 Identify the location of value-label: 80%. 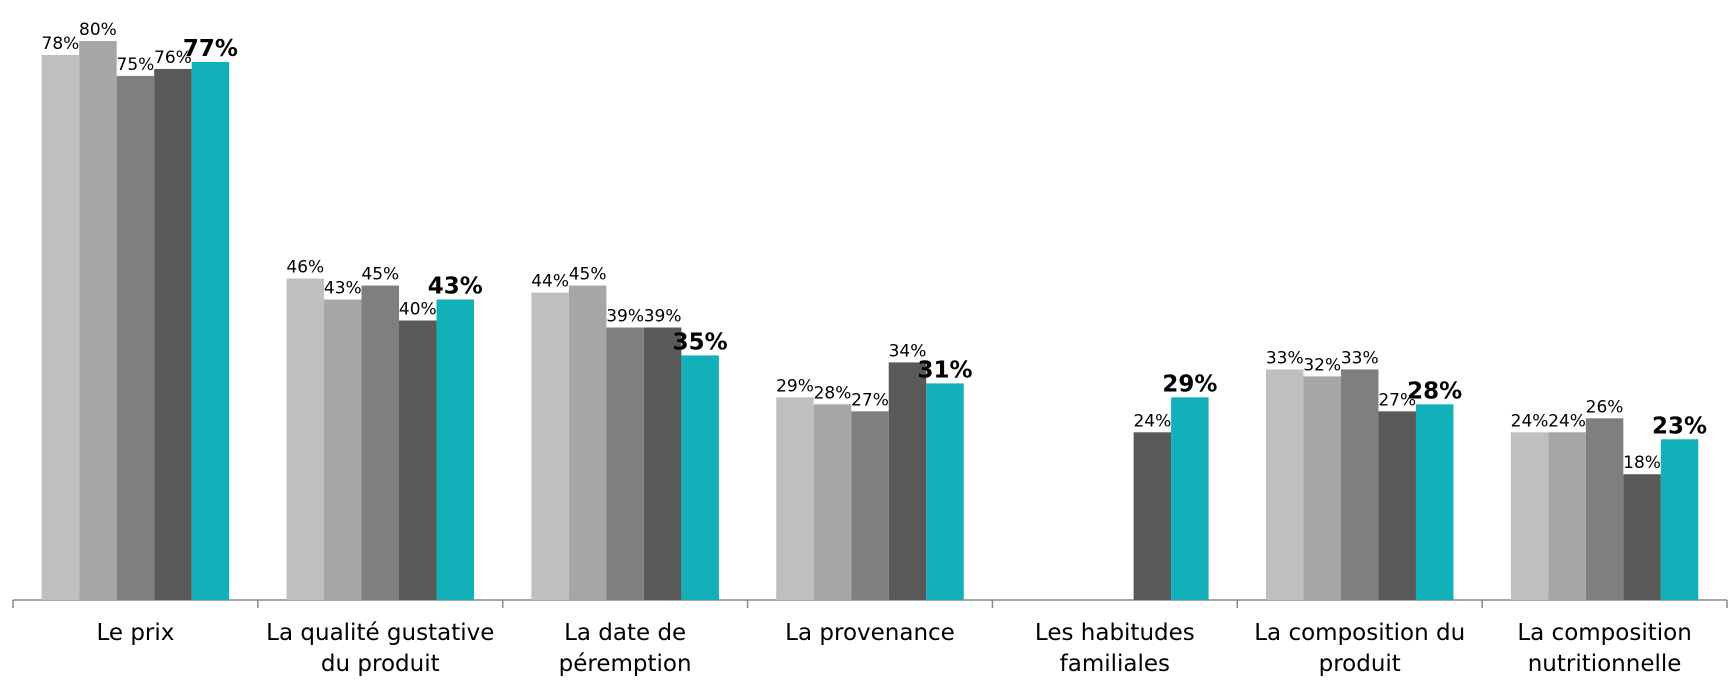
(98, 30).